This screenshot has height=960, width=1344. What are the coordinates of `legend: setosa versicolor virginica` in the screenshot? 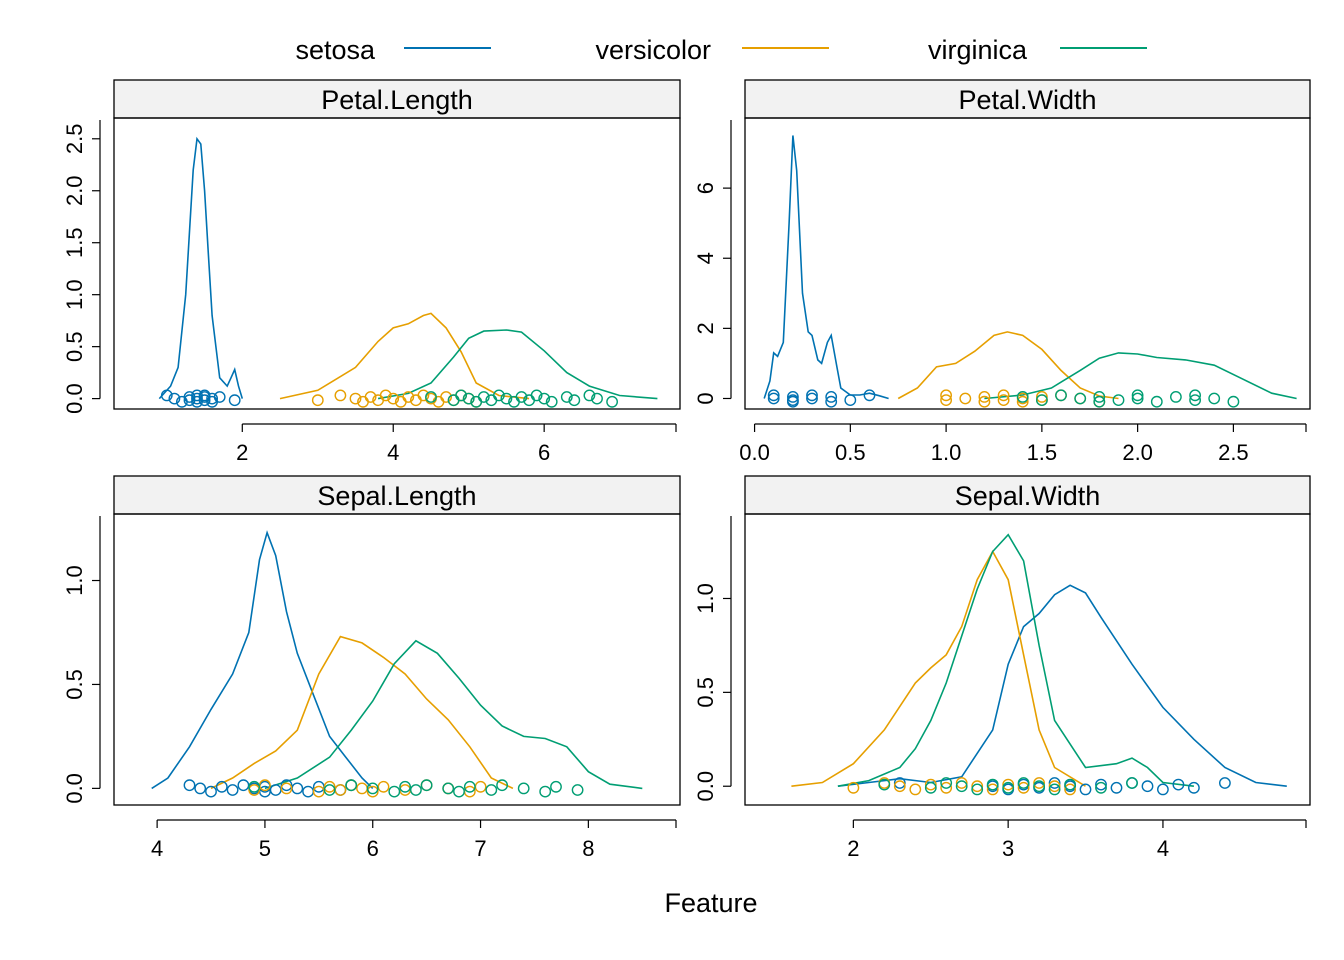 It's located at (721, 50).